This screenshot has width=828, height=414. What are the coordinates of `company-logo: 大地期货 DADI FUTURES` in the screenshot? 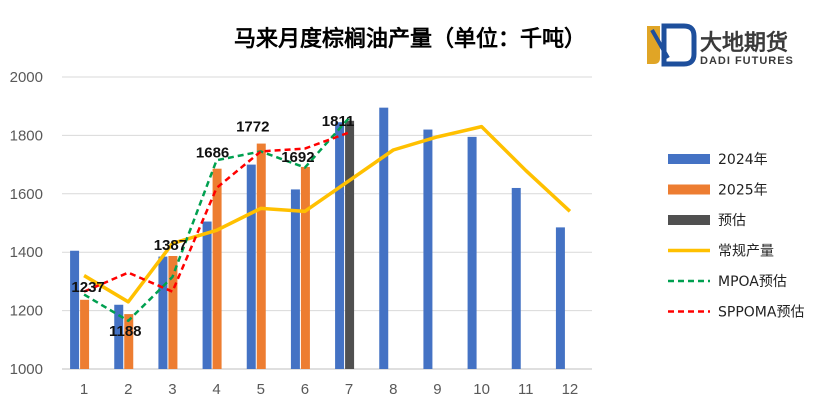 It's located at (720, 45).